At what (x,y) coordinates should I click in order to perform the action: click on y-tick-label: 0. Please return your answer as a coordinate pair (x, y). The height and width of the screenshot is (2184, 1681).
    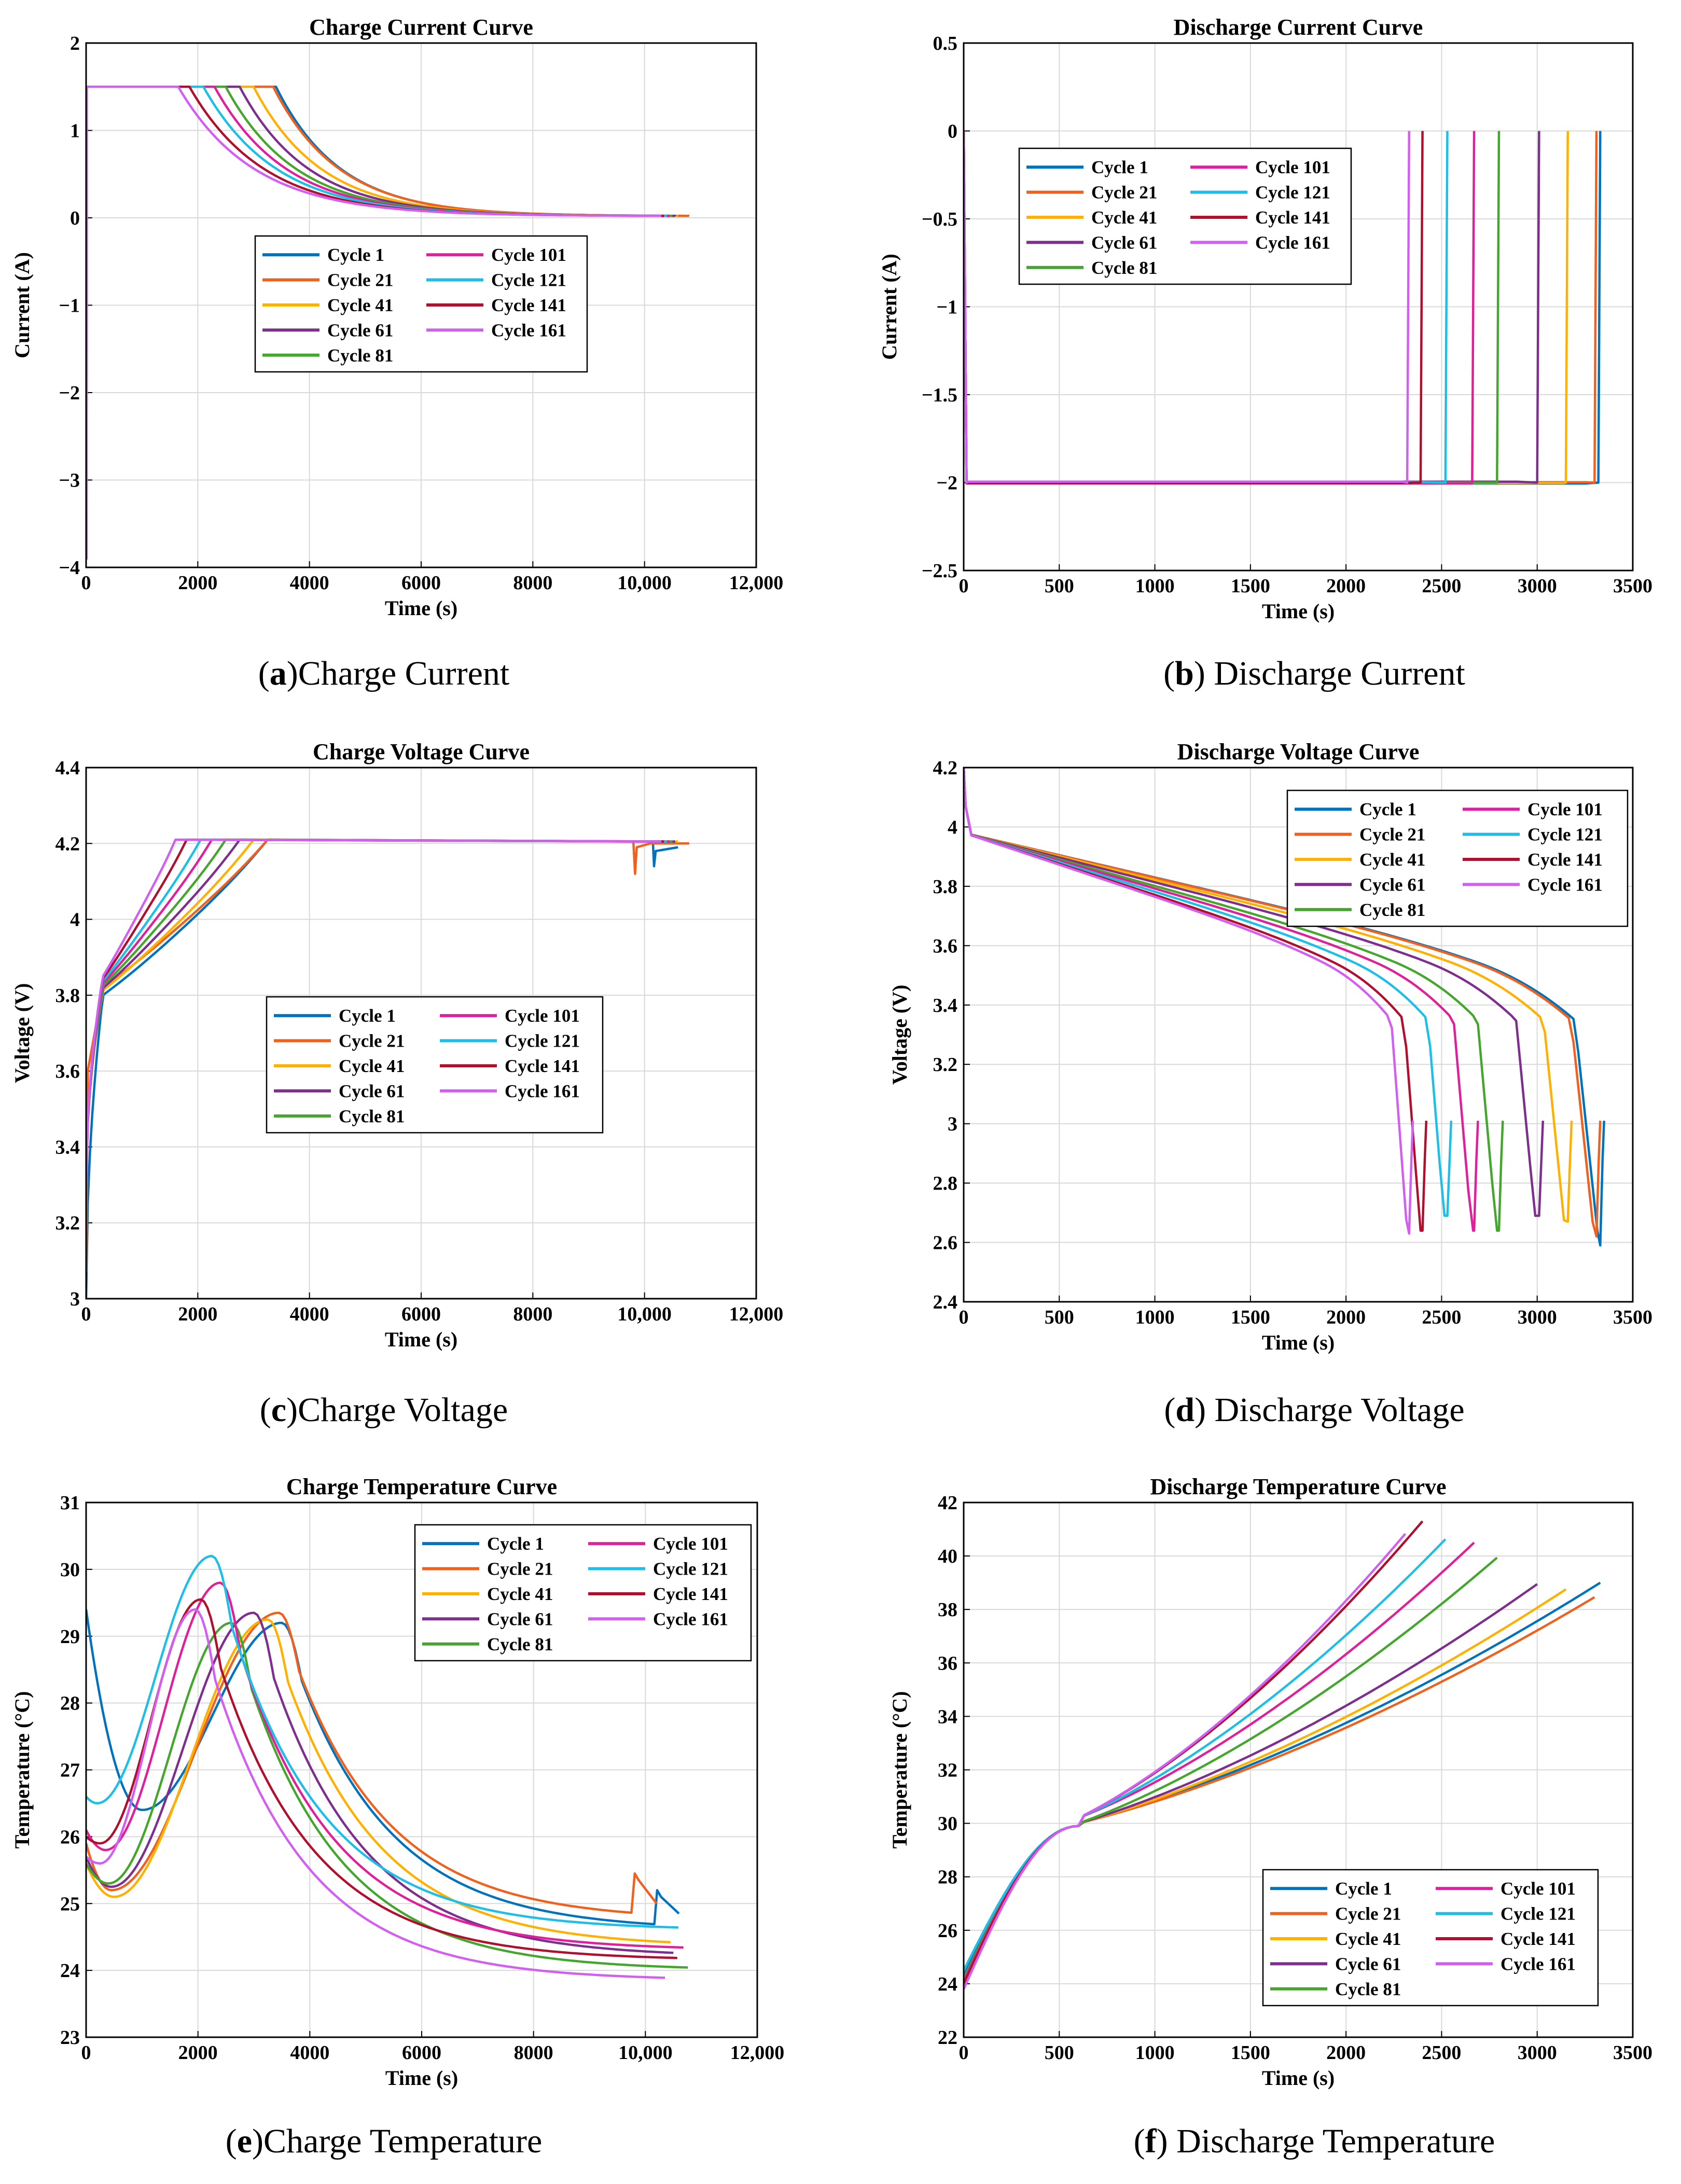
    Looking at the image, I should click on (953, 132).